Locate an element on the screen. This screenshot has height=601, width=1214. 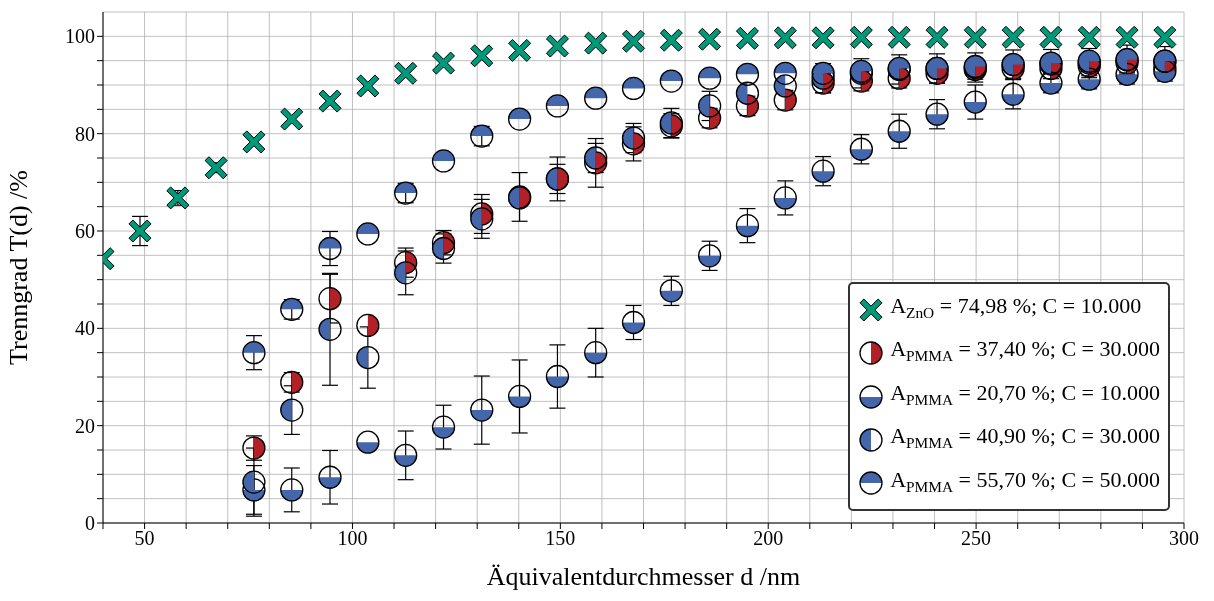
y-tick-label: 0 is located at coordinates (90, 523).